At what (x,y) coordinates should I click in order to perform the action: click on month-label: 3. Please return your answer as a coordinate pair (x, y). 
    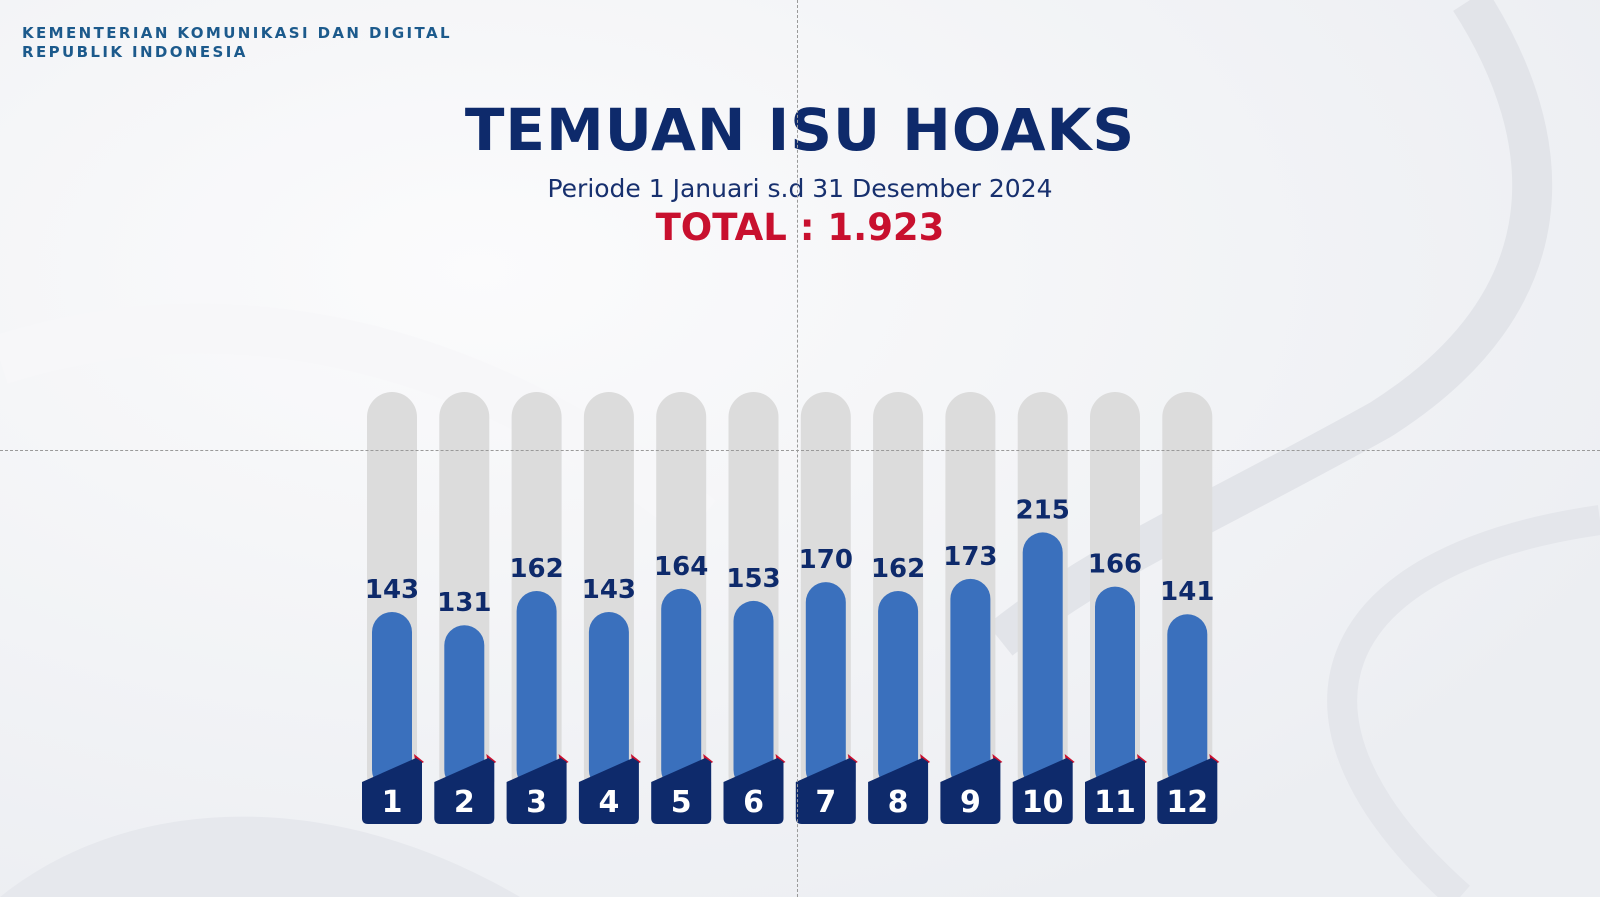
    Looking at the image, I should click on (536, 802).